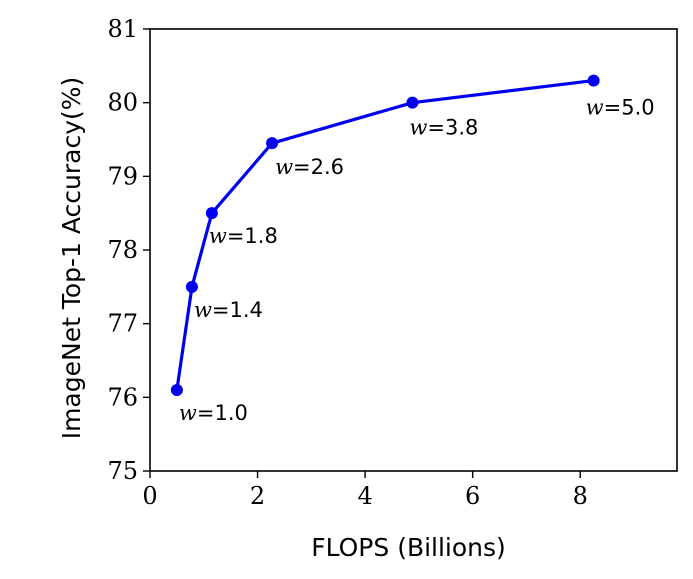 Image resolution: width=693 pixels, height=579 pixels. I want to click on y-tick-label: 75, so click(122, 471).